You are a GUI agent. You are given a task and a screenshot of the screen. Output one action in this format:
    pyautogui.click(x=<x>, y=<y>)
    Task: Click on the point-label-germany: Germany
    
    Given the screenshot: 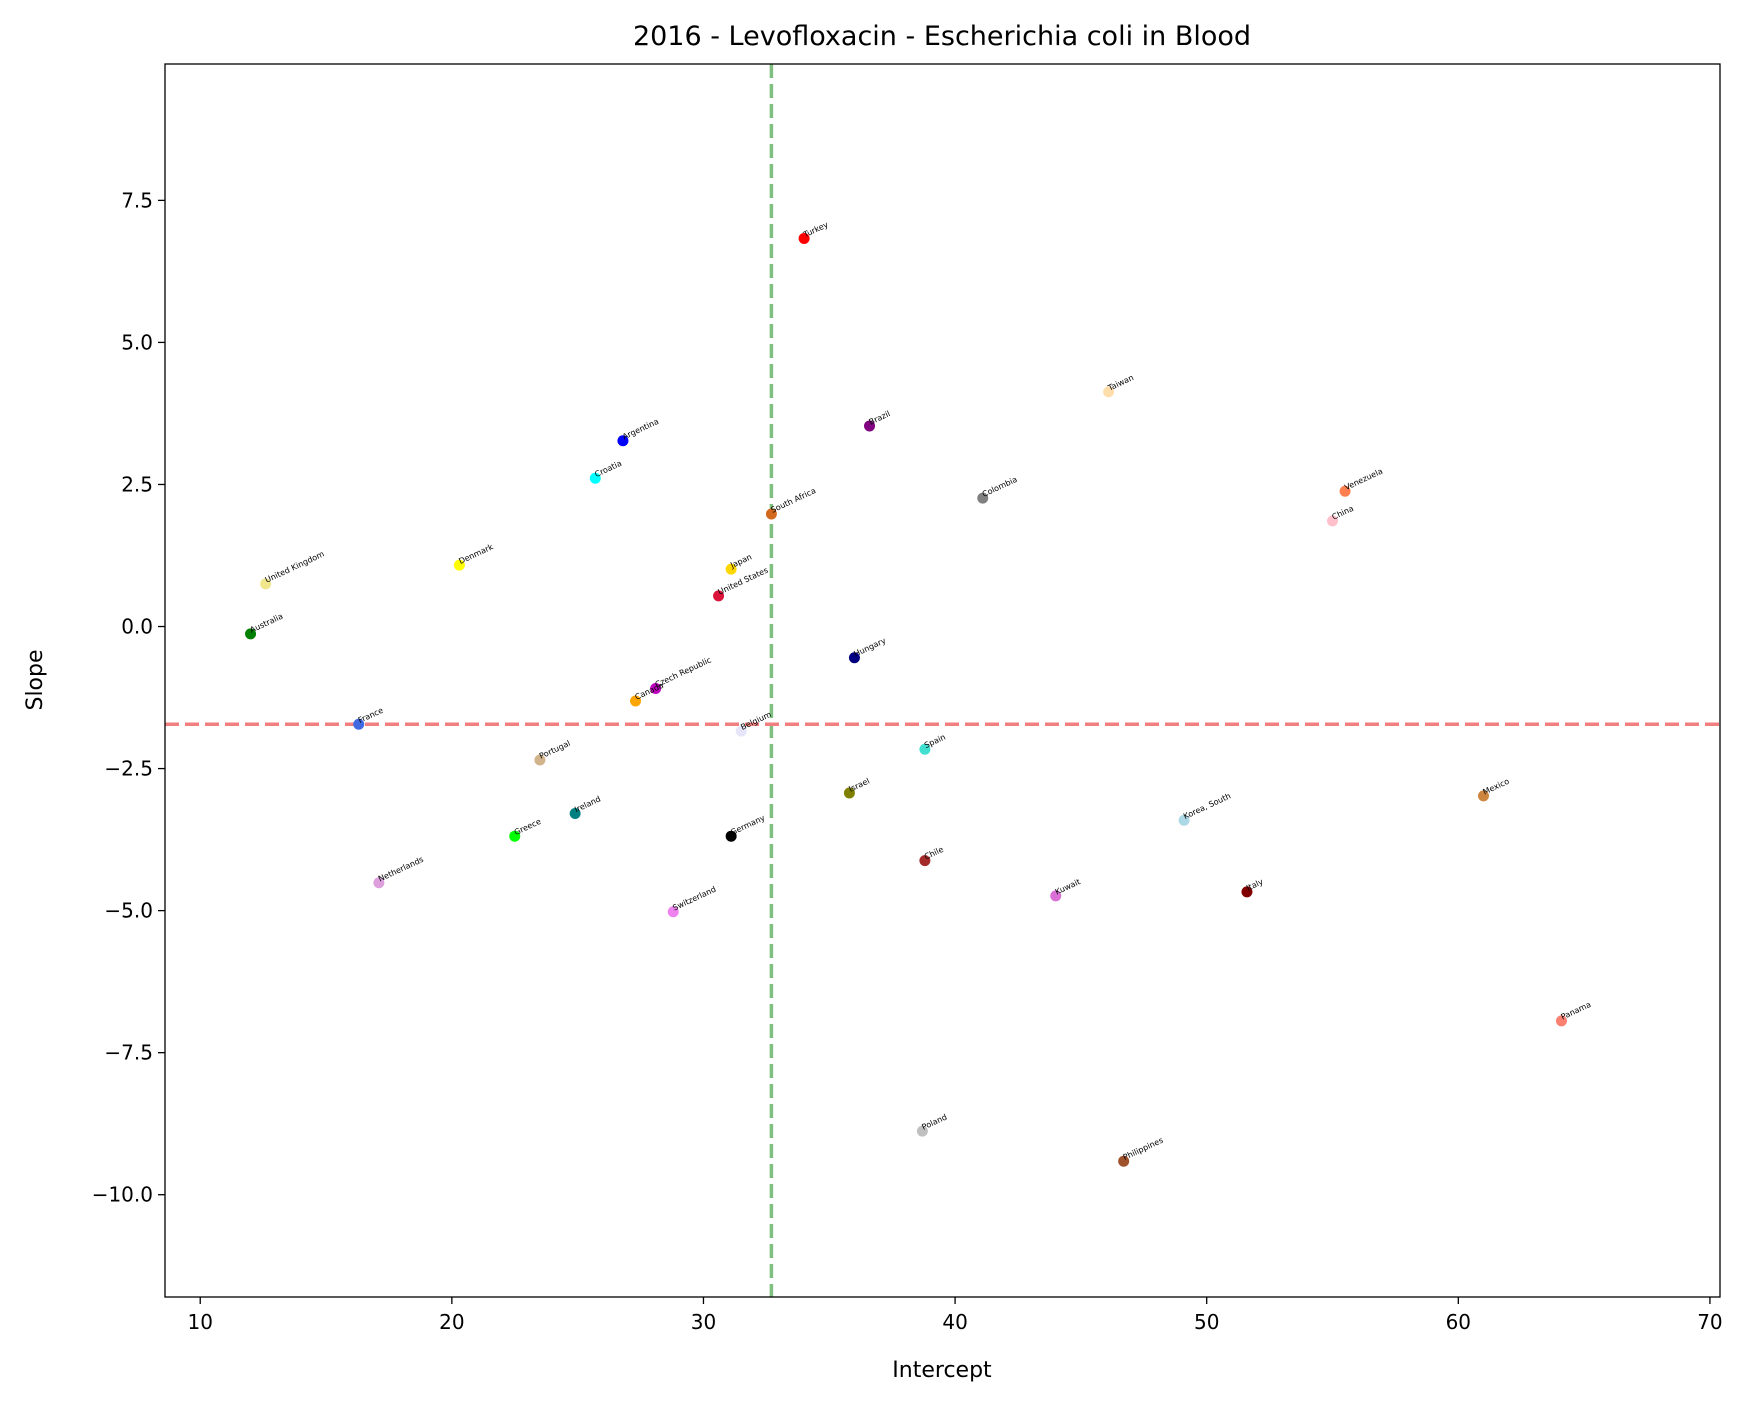 What is the action you would take?
    pyautogui.click(x=747, y=825)
    